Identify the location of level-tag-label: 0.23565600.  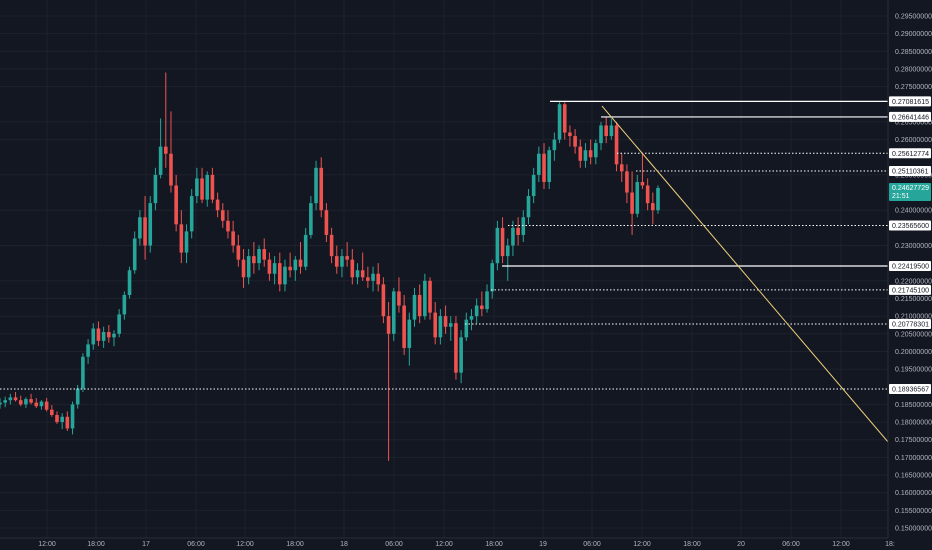
(910, 226).